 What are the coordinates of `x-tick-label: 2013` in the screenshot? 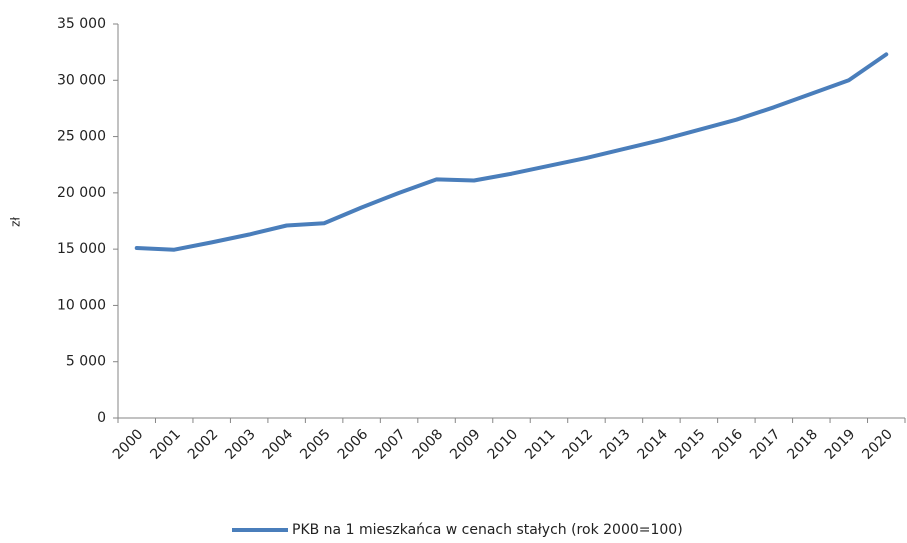 It's located at (615, 444).